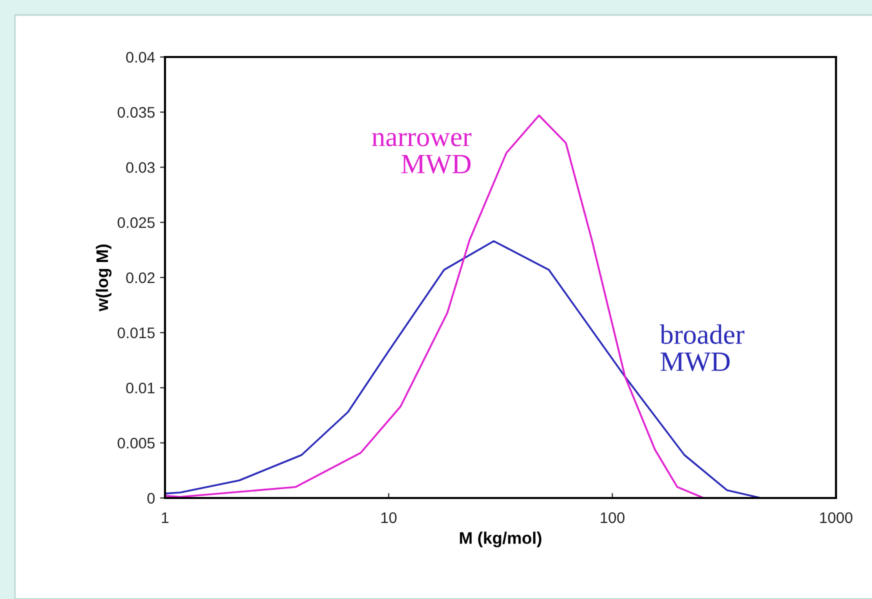 This screenshot has width=872, height=599. Describe the element at coordinates (136, 222) in the screenshot. I see `y-tick-label: 0.025` at that location.